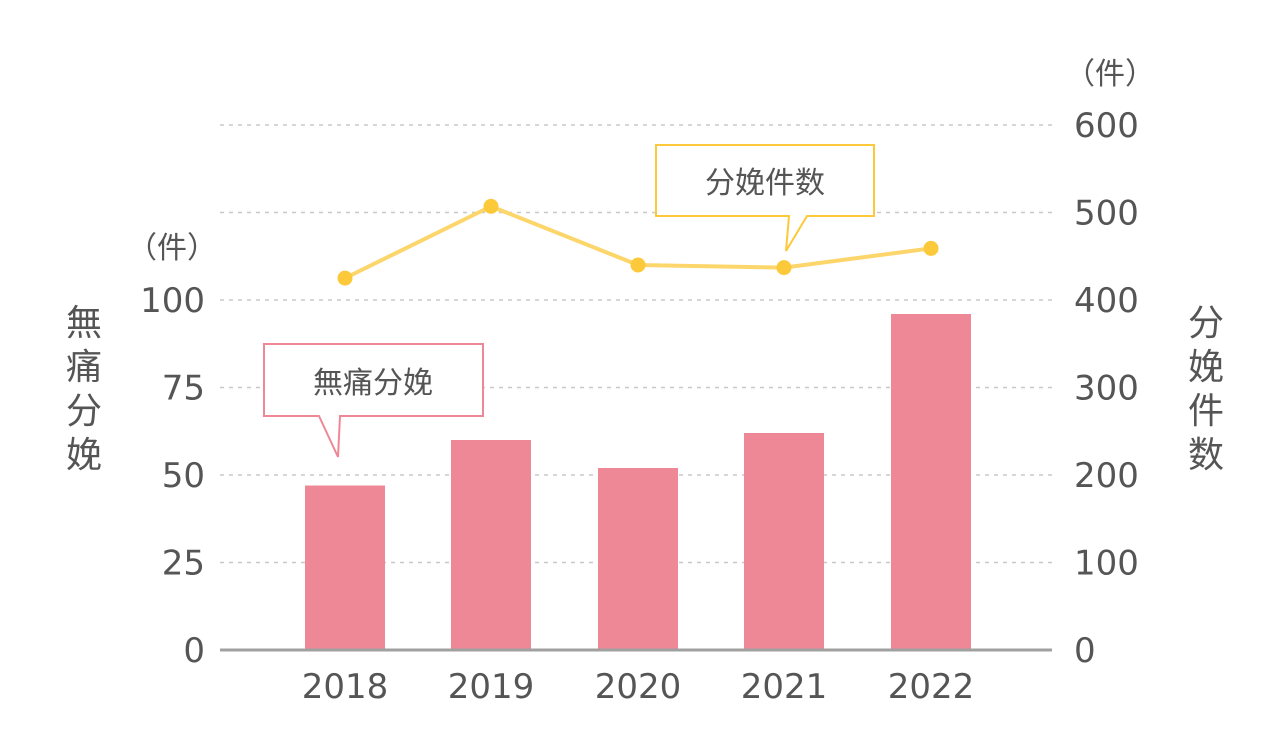  What do you see at coordinates (1206, 323) in the screenshot?
I see `right-axis-title-char: 分` at bounding box center [1206, 323].